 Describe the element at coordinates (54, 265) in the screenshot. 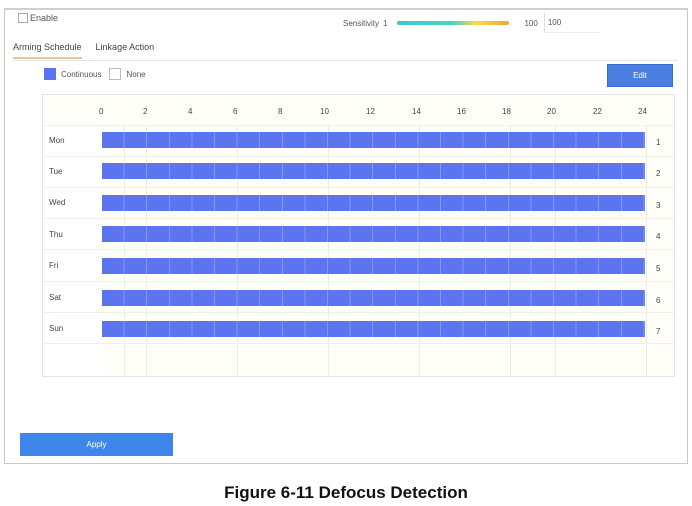

I see `day-label-fri: Fri` at that location.